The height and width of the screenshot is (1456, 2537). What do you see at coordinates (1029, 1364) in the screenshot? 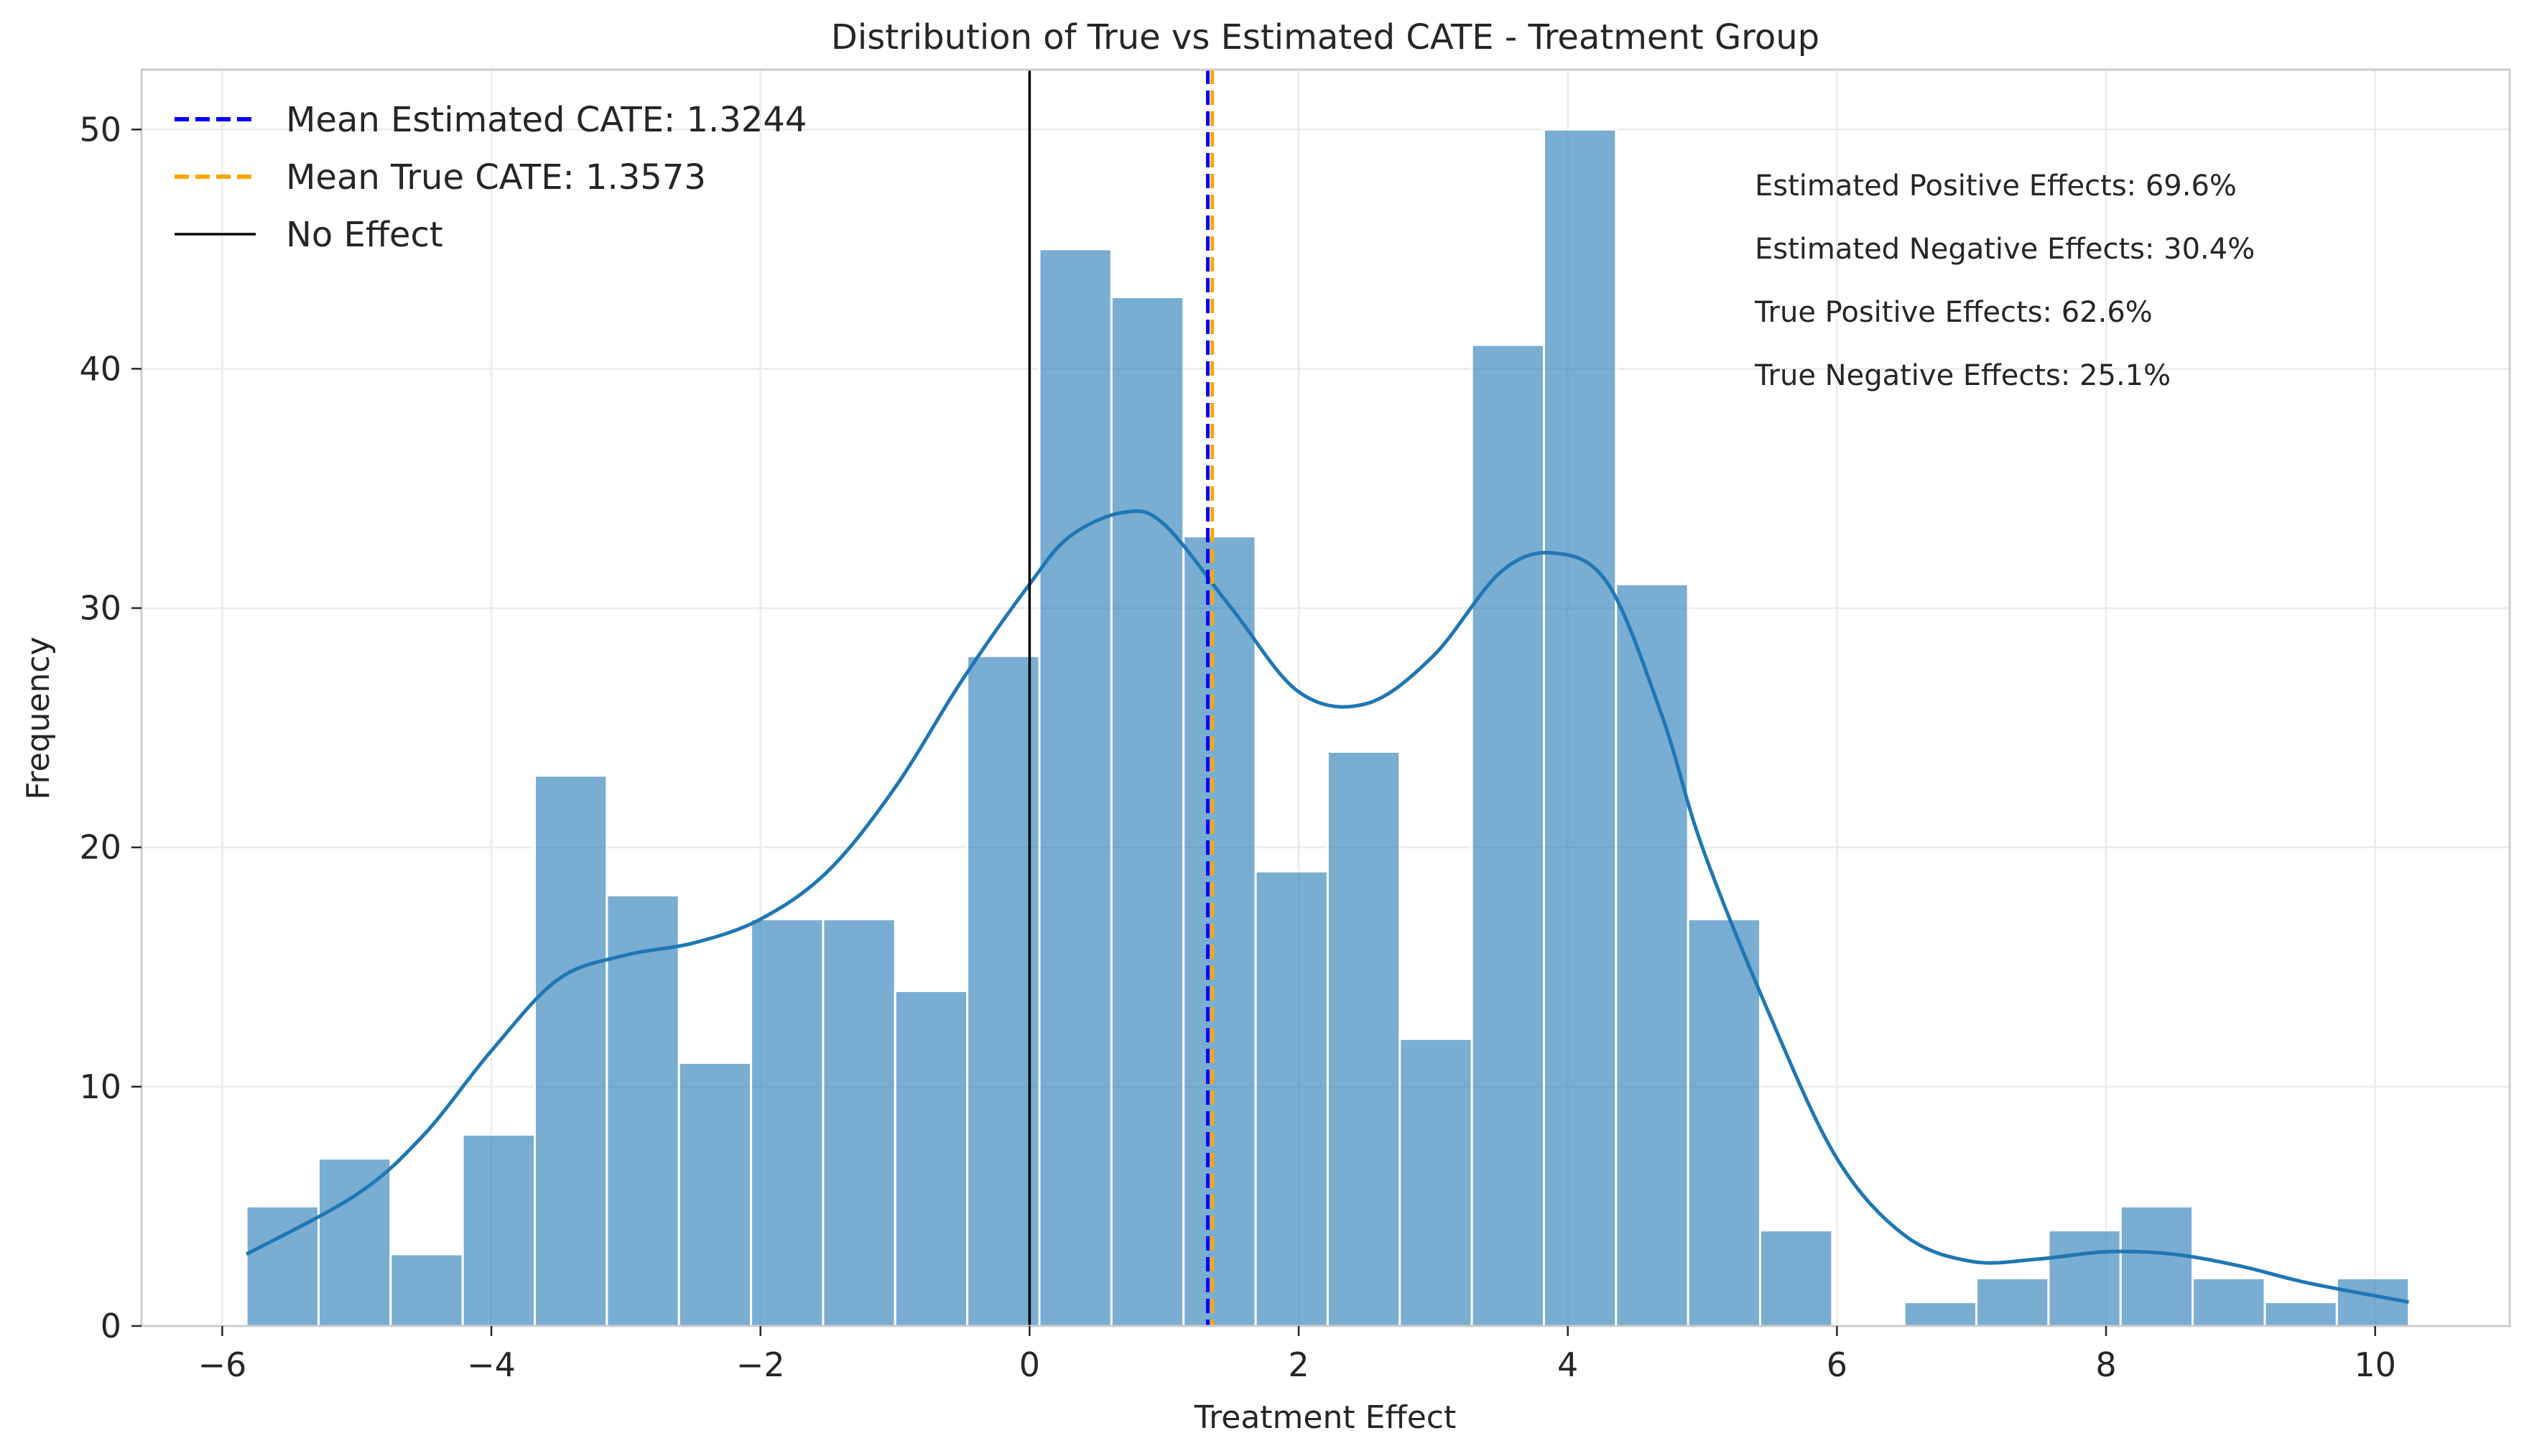
I see `x-tick-label: 0` at bounding box center [1029, 1364].